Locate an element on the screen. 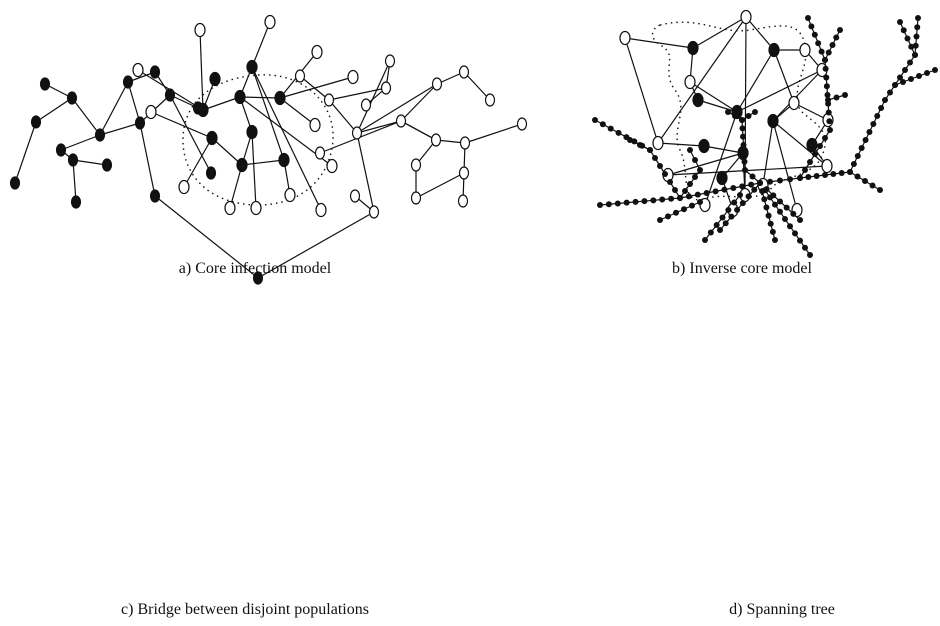 This screenshot has width=940, height=626. caption: b) Inverse core model is located at coordinates (742, 268).